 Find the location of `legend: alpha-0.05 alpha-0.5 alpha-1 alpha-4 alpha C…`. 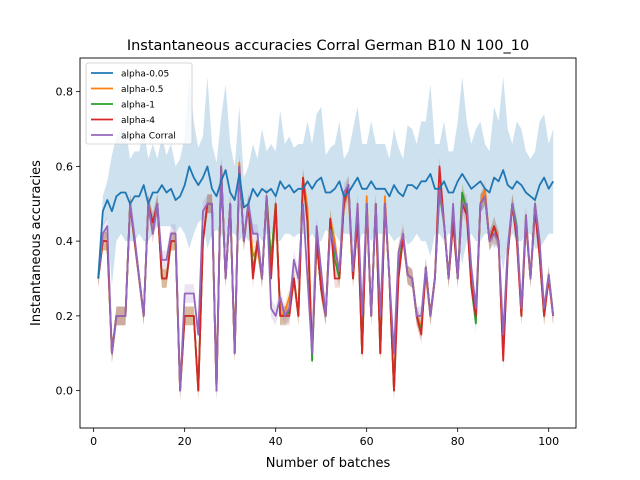

legend: alpha-0.05 alpha-0.5 alpha-1 alpha-4 alpha C… is located at coordinates (139, 103).